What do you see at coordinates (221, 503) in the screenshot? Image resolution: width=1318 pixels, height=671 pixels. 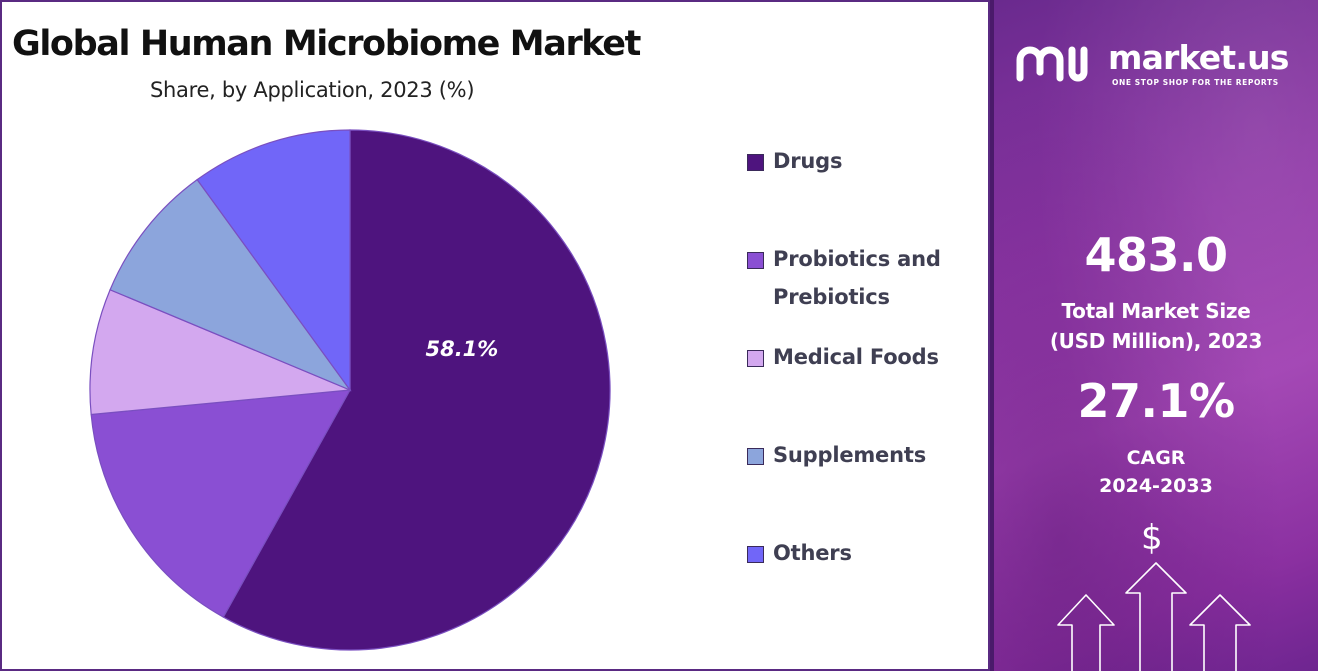 I see `pie-slice-probiotics-and-prebiotics` at bounding box center [221, 503].